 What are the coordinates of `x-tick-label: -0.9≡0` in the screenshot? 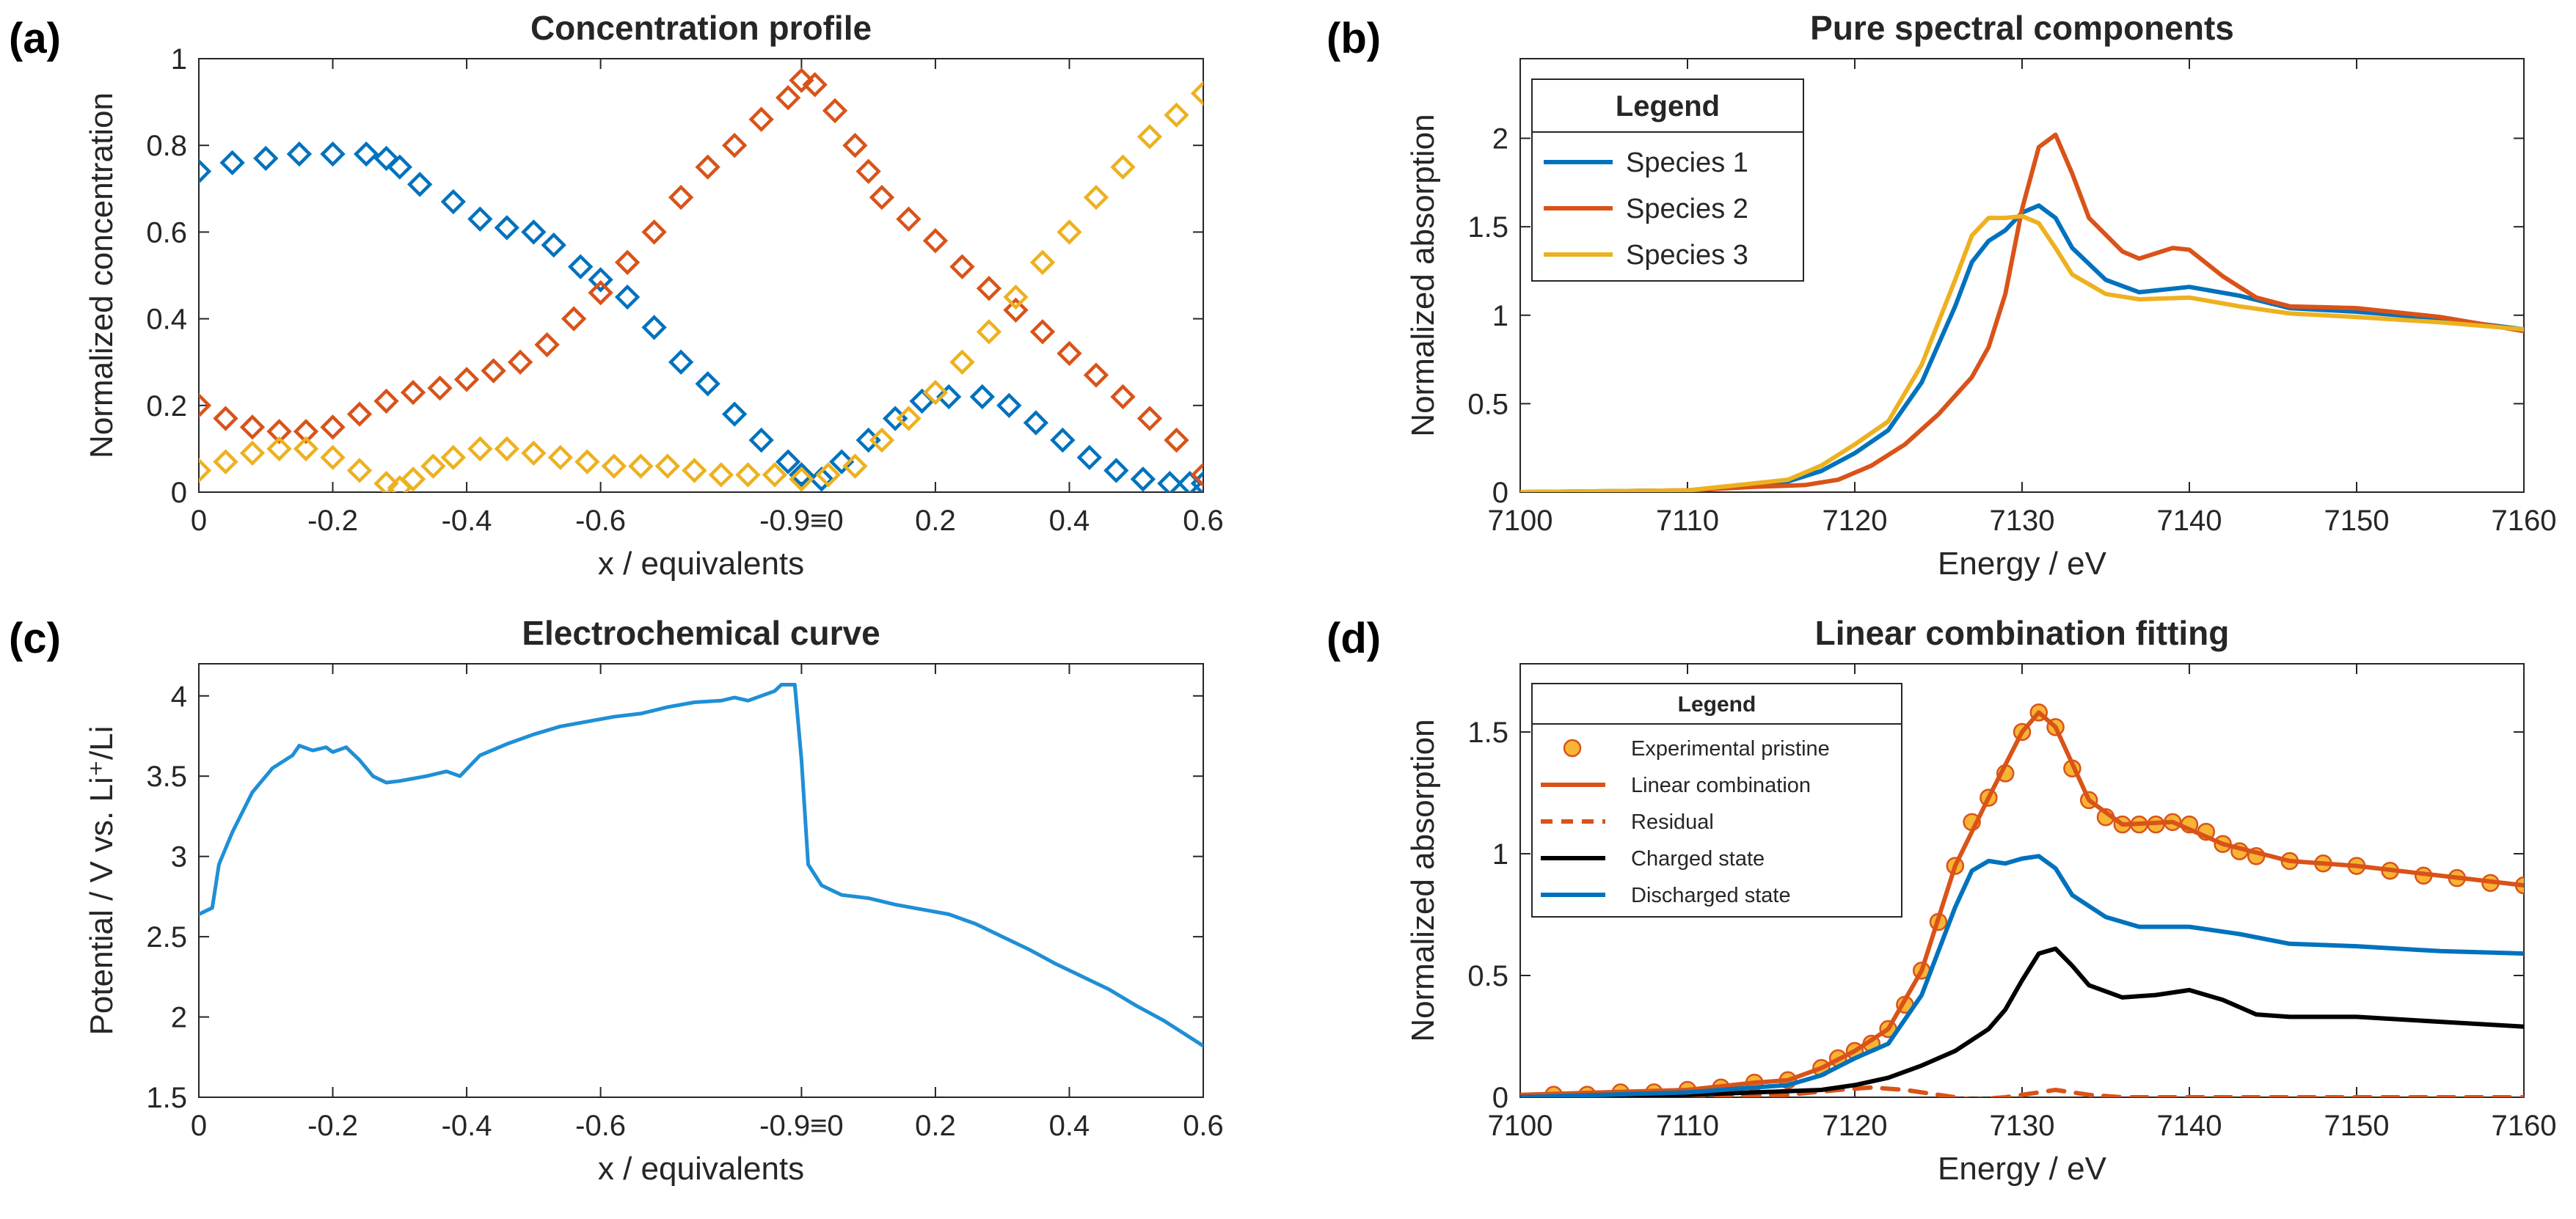 It's located at (802, 521).